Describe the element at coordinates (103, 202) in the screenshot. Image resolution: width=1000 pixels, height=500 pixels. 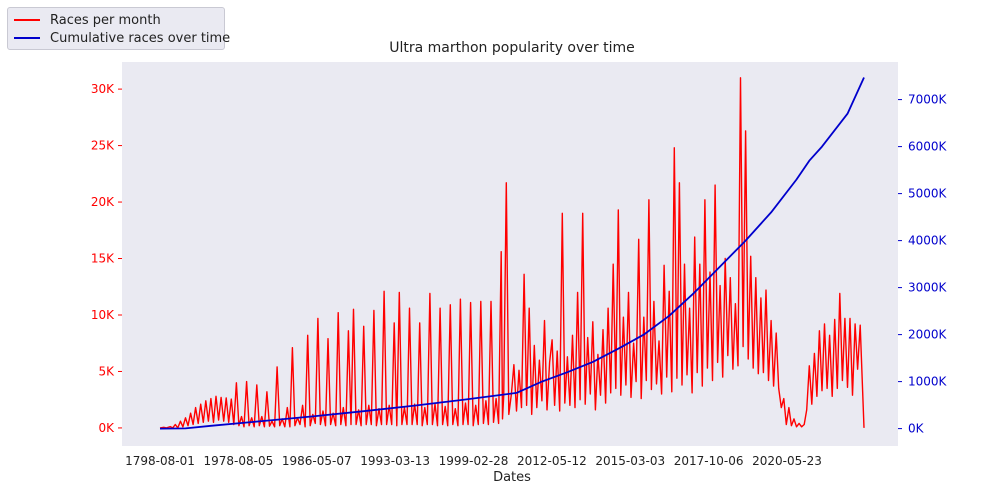
I see `left-y-tick-label: 20K` at that location.